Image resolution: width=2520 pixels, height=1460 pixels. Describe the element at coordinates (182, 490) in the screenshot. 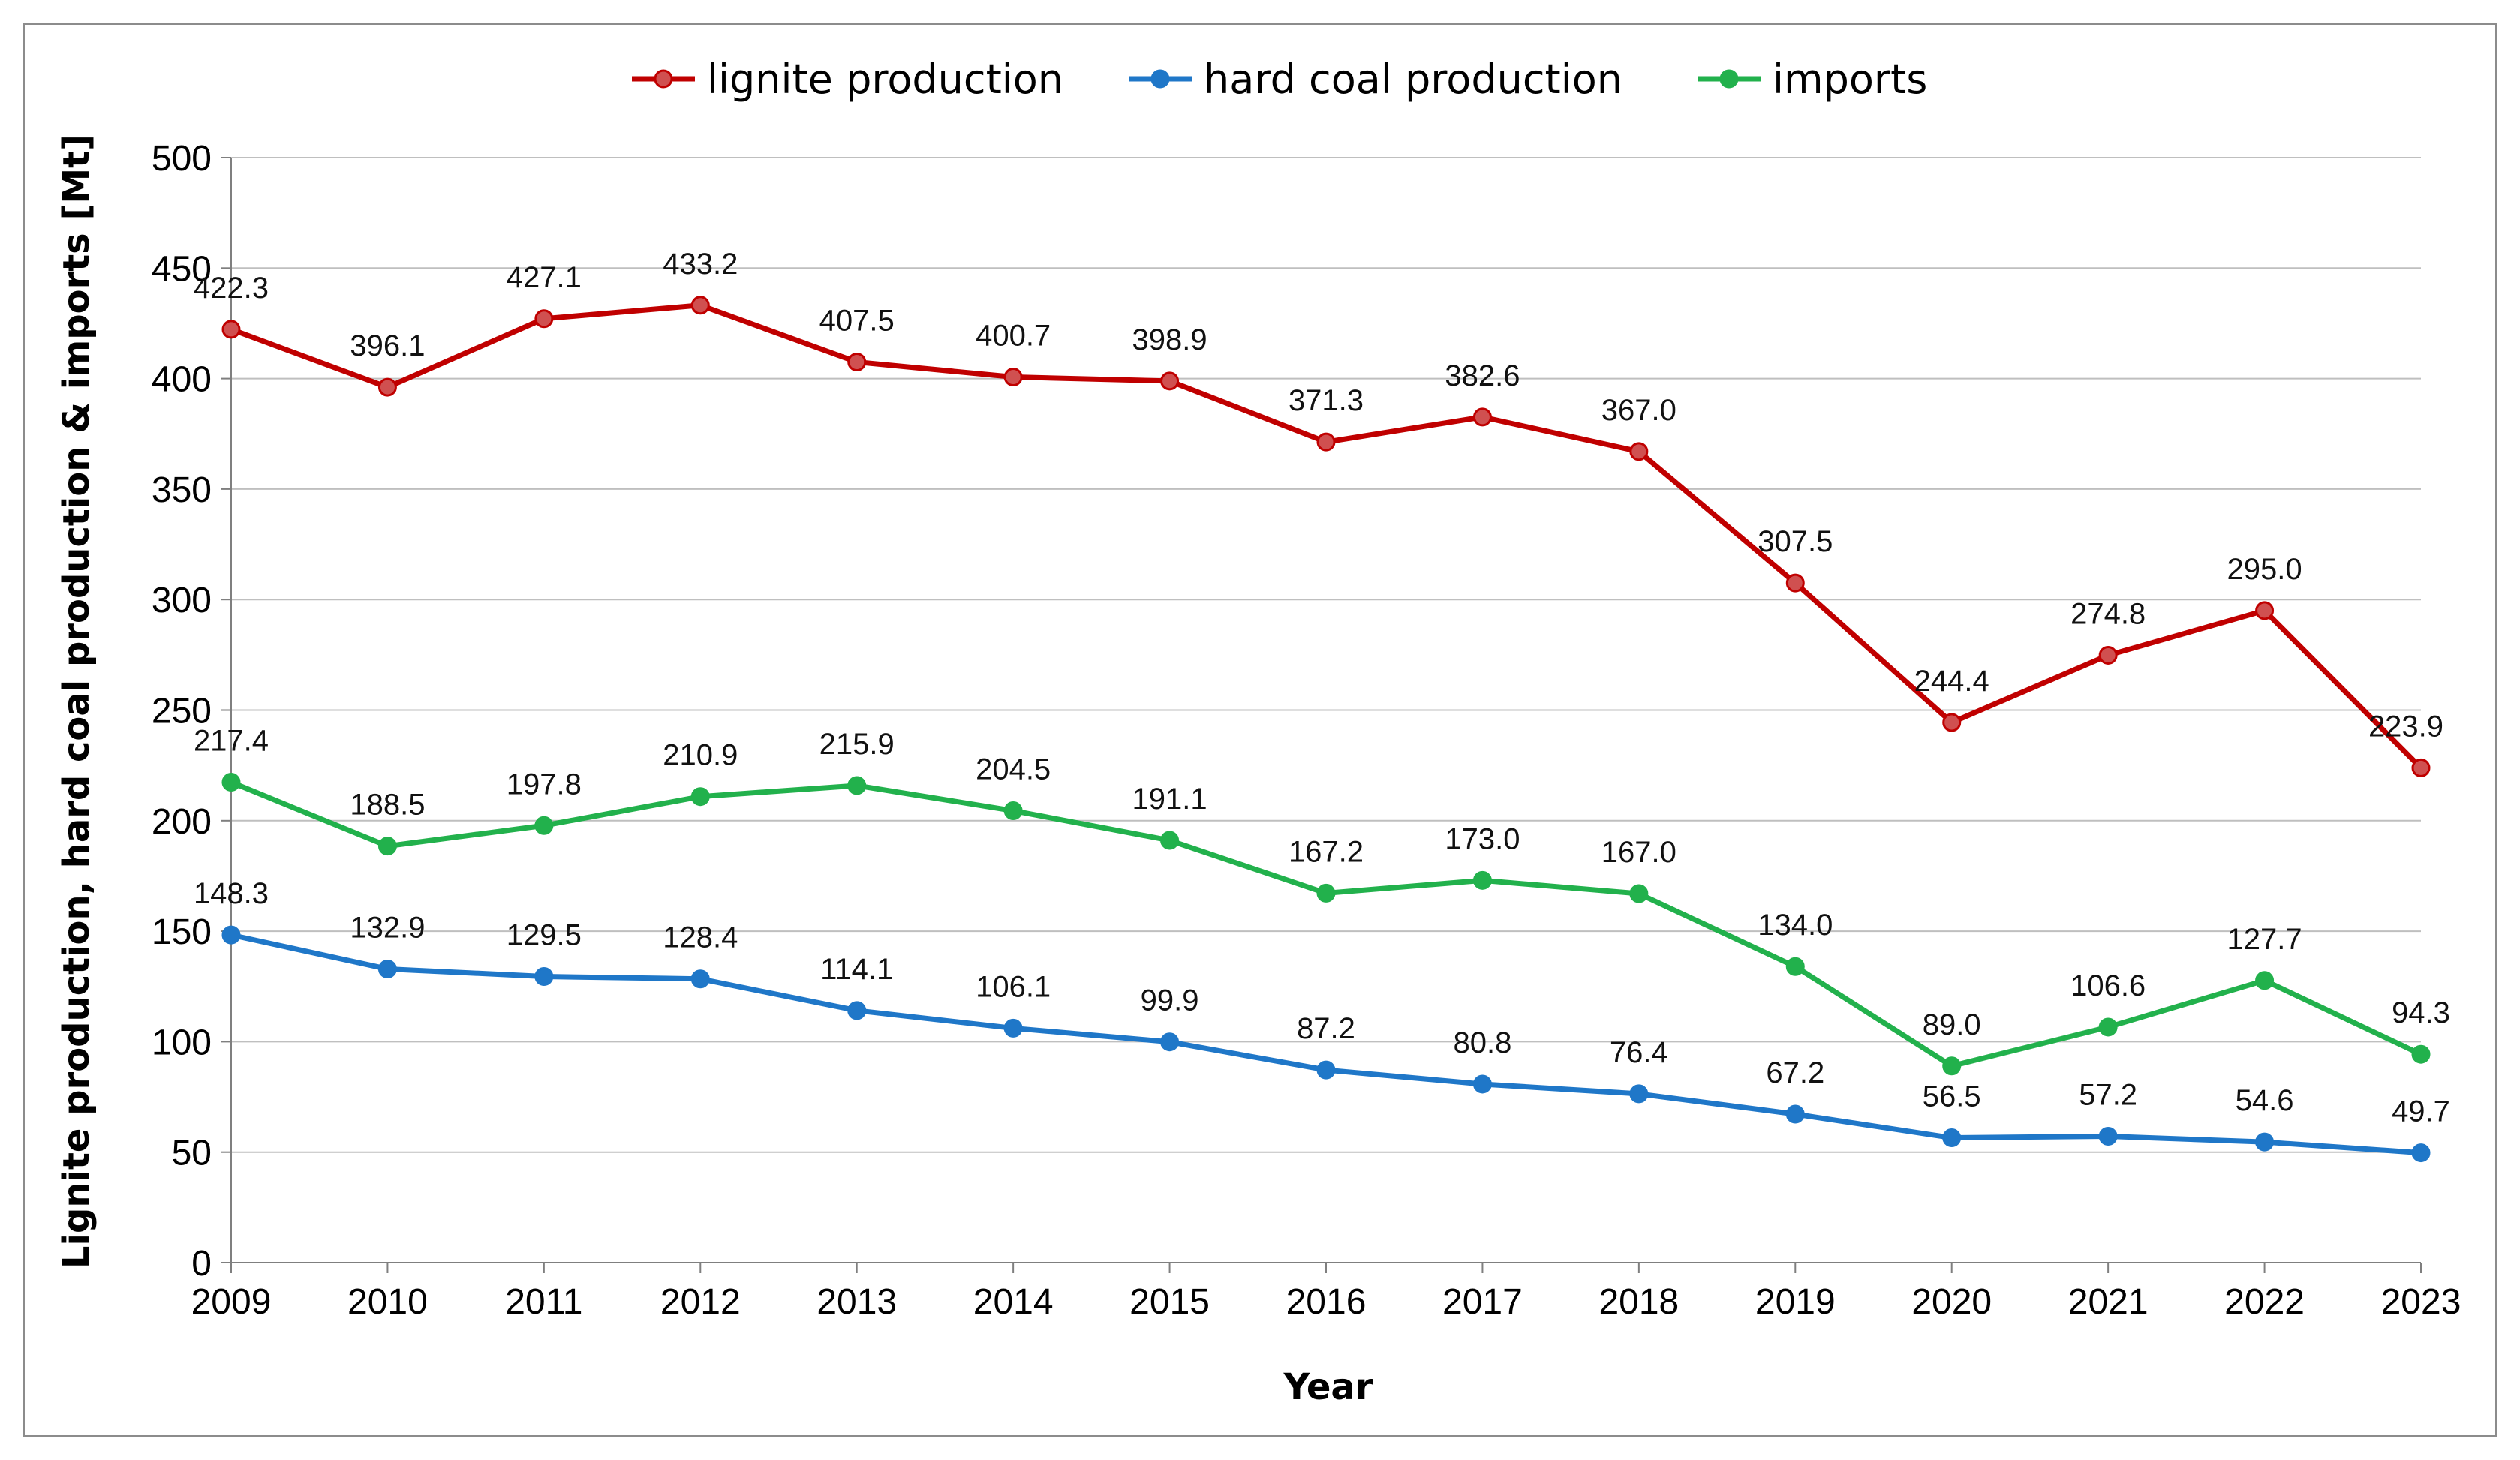

I see `y-tick-label: 350` at that location.